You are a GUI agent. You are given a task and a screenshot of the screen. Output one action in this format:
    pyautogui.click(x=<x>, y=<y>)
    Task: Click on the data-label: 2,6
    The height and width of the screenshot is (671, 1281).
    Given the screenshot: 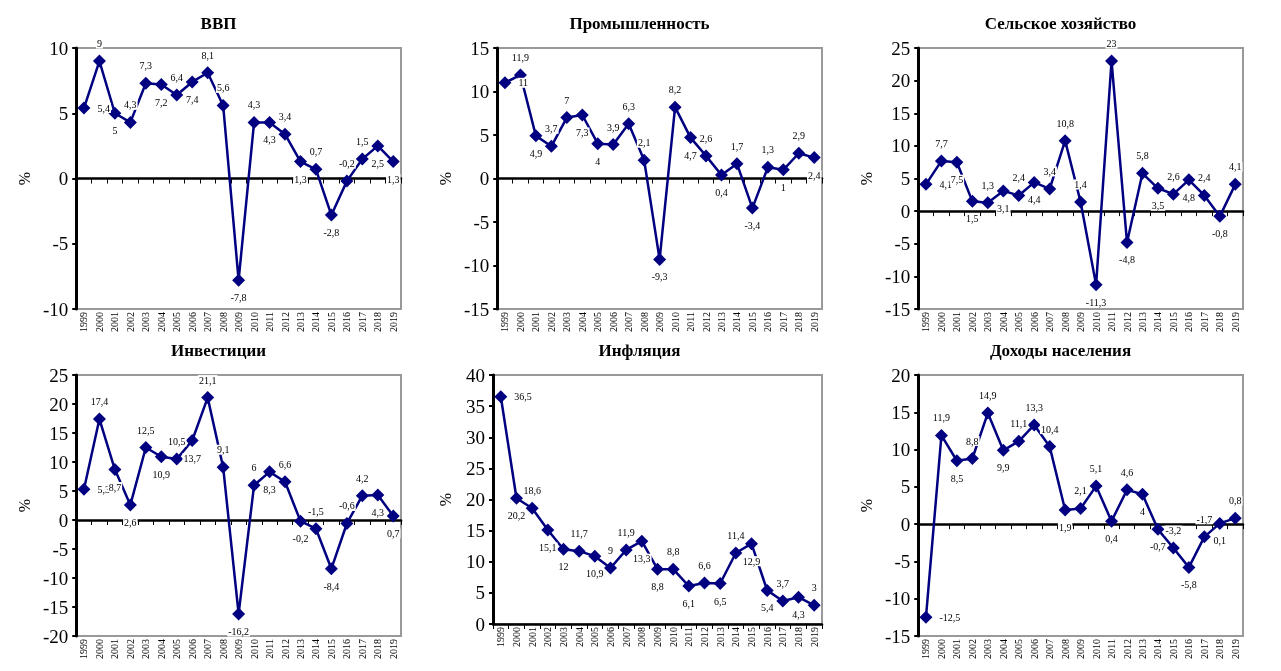 What is the action you would take?
    pyautogui.click(x=706, y=138)
    